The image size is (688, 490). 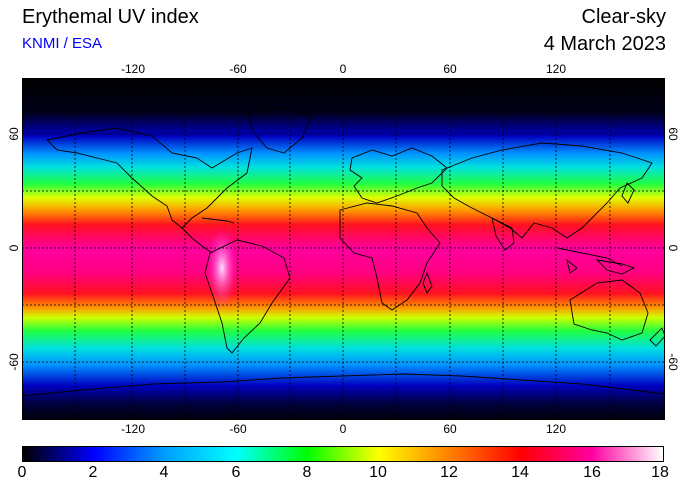 I want to click on uv-colorbar, so click(x=343, y=454).